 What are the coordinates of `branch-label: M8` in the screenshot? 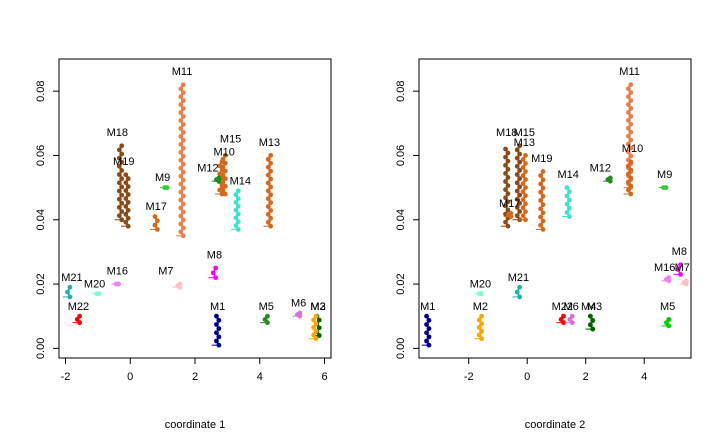 It's located at (679, 252).